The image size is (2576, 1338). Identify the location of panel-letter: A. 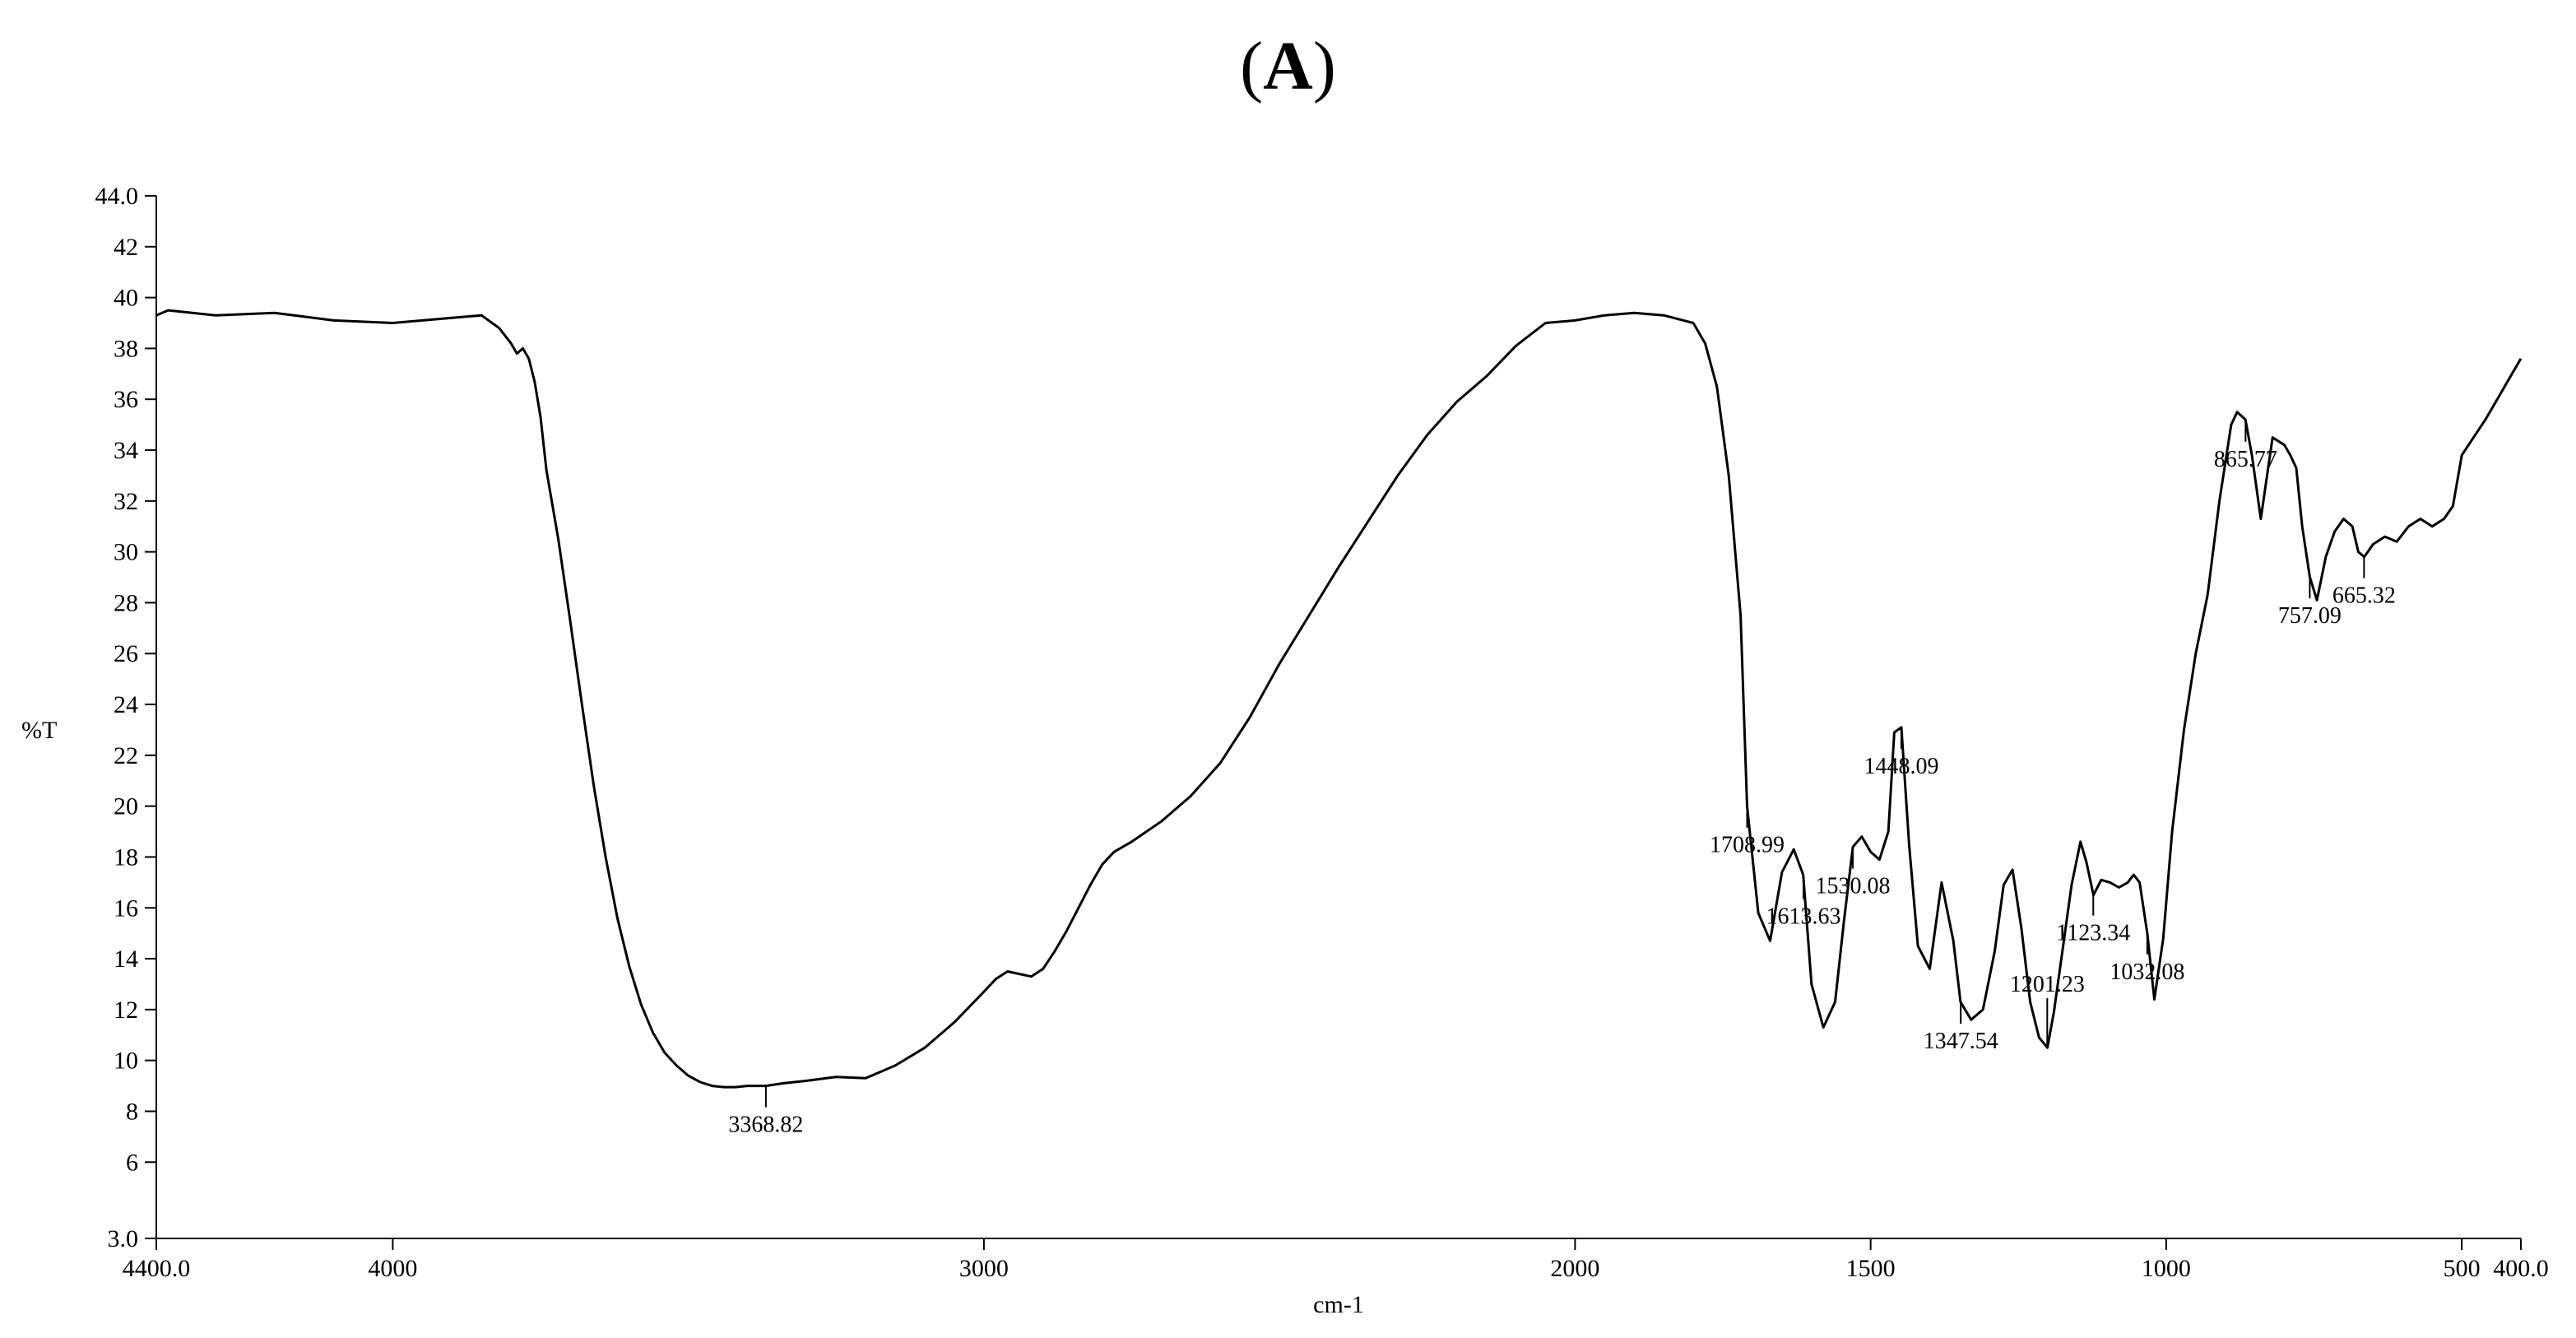
(1288, 66).